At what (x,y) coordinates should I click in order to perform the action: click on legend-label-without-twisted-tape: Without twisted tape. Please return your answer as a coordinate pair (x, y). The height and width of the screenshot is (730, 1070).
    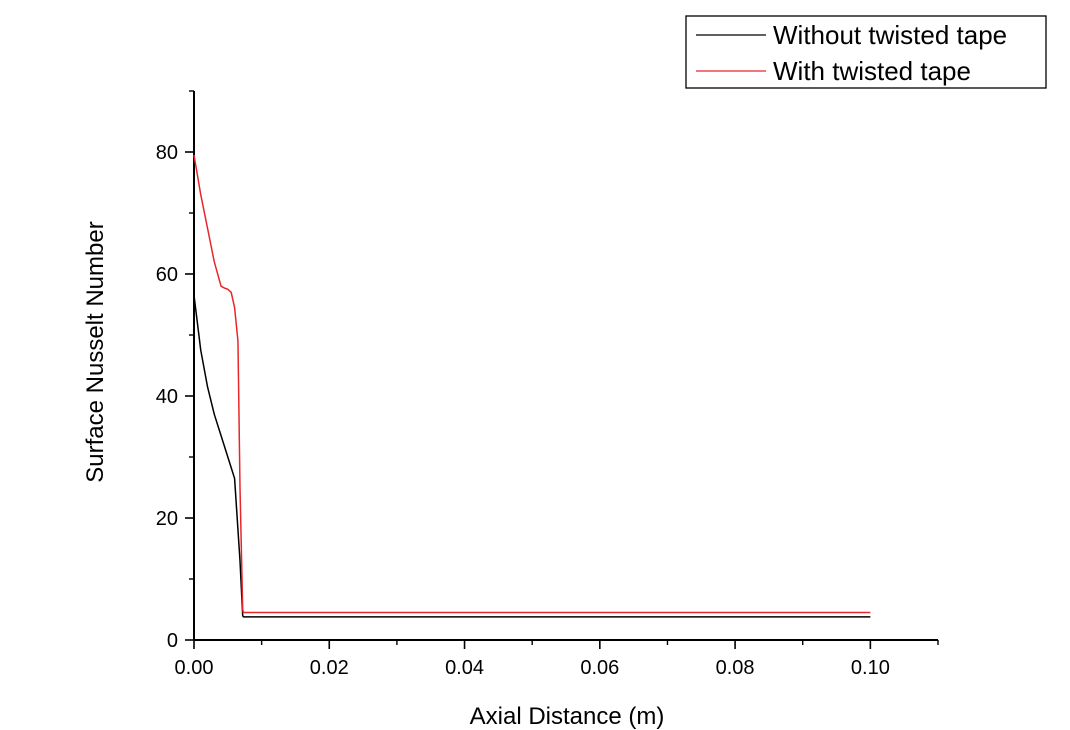
    Looking at the image, I should click on (890, 35).